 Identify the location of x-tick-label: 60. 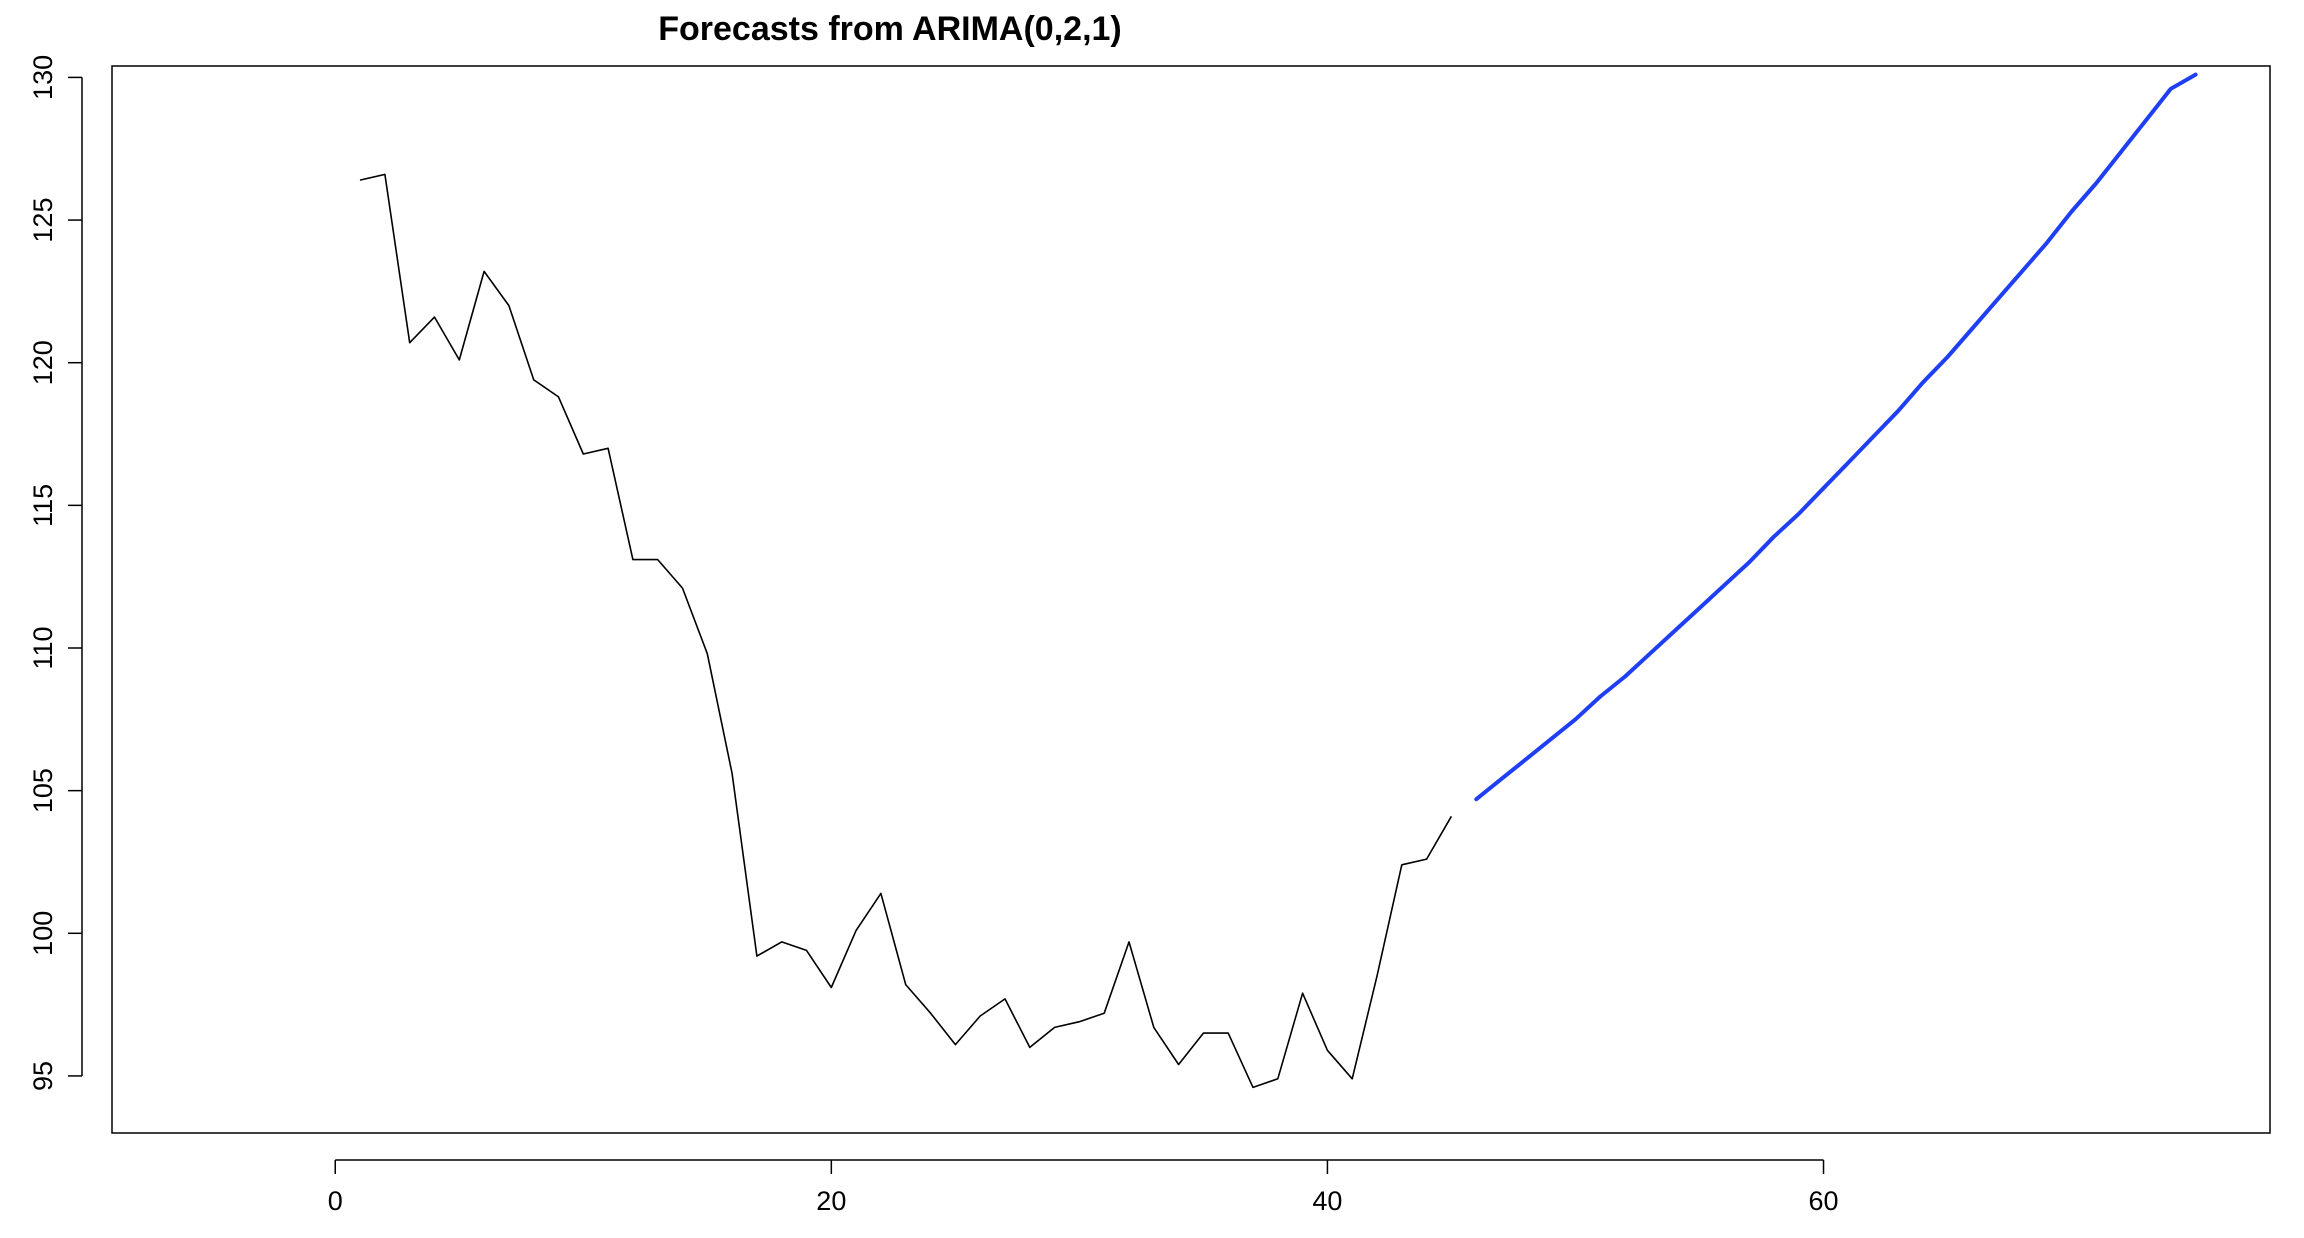
(1823, 1201).